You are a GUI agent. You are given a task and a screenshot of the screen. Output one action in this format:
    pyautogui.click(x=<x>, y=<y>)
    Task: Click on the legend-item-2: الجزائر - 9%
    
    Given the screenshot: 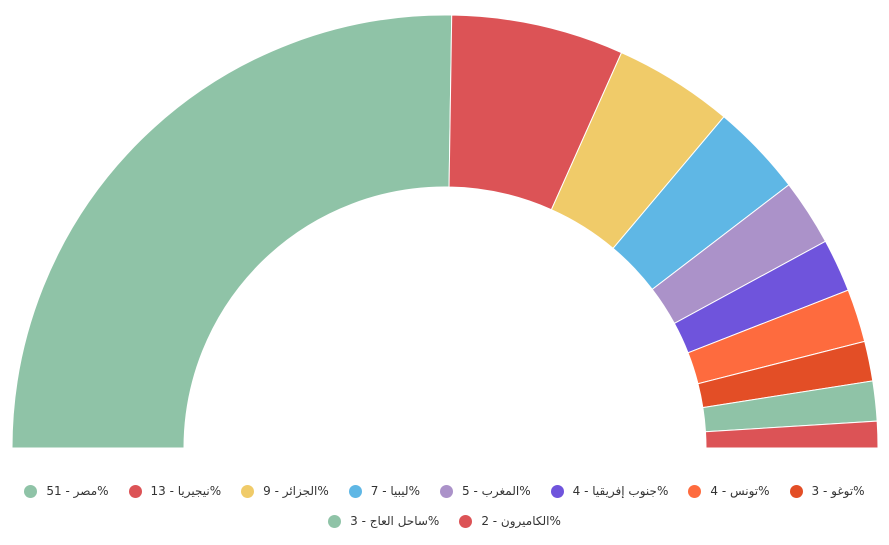 What is the action you would take?
    pyautogui.click(x=285, y=491)
    